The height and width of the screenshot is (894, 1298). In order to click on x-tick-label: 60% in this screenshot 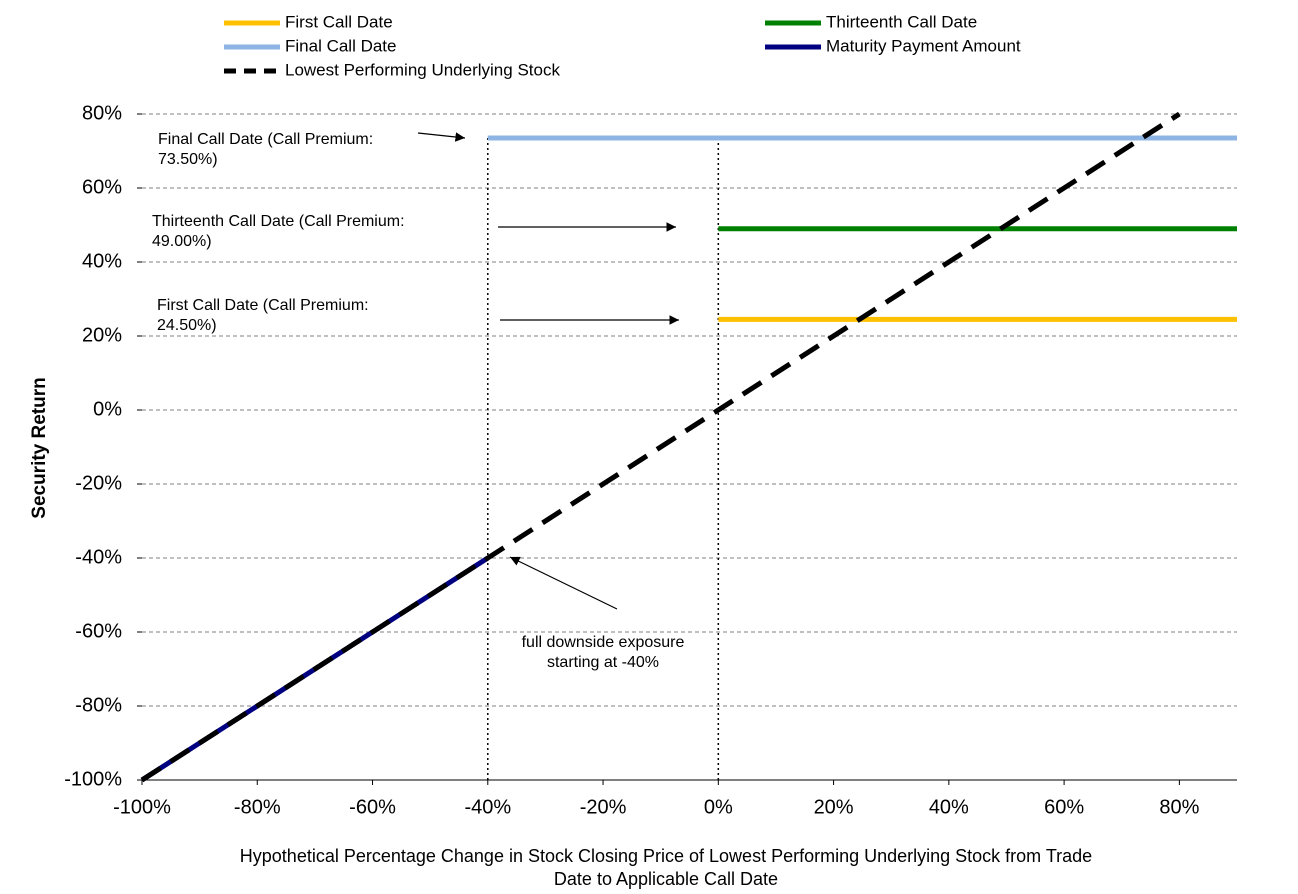, I will do `click(1064, 807)`.